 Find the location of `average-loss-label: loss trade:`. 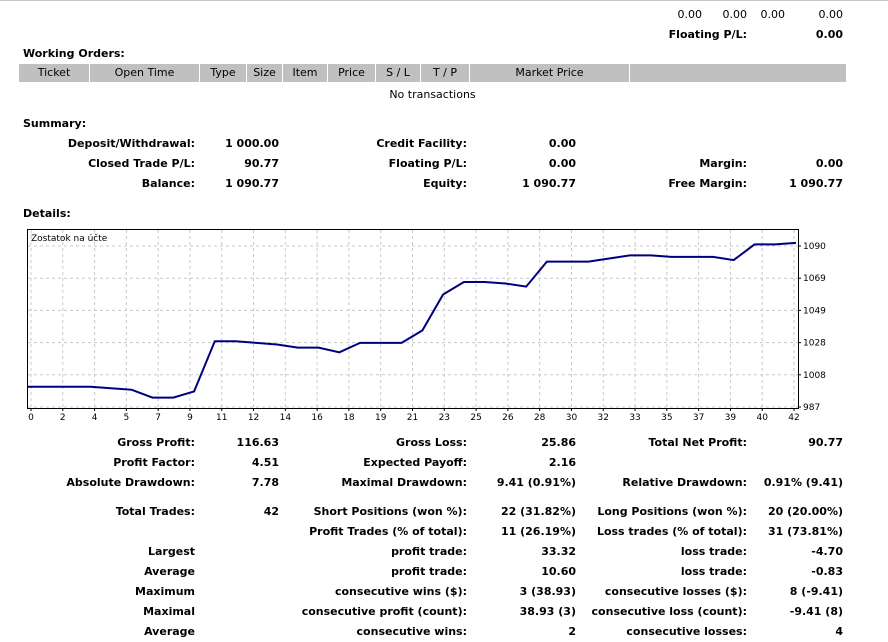

average-loss-label: loss trade: is located at coordinates (713, 571).